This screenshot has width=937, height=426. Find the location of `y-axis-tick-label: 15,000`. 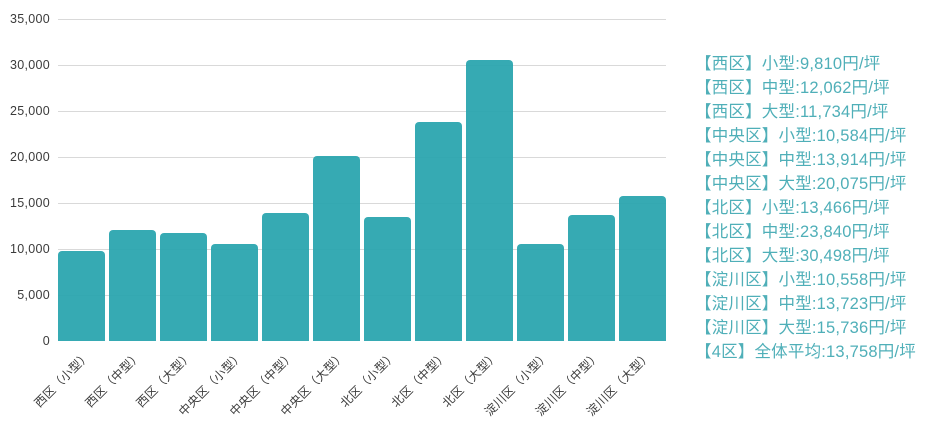

y-axis-tick-label: 15,000 is located at coordinates (29, 203).